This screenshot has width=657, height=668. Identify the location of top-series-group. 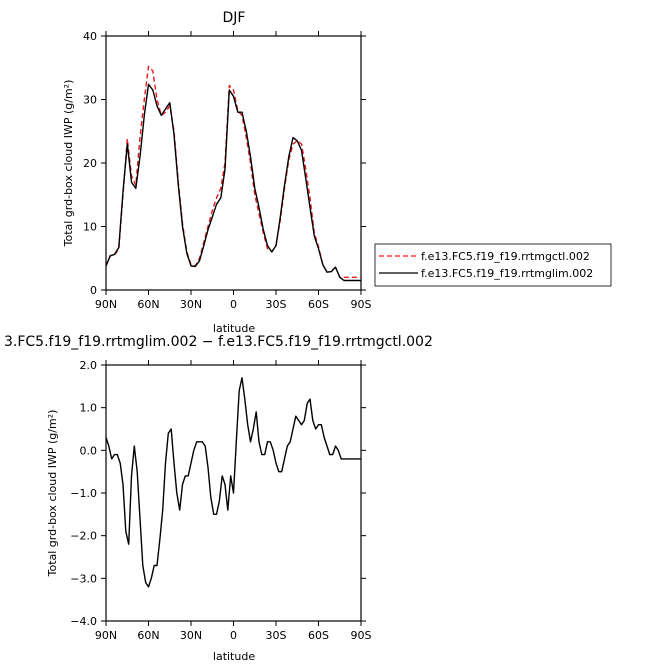
(233, 173).